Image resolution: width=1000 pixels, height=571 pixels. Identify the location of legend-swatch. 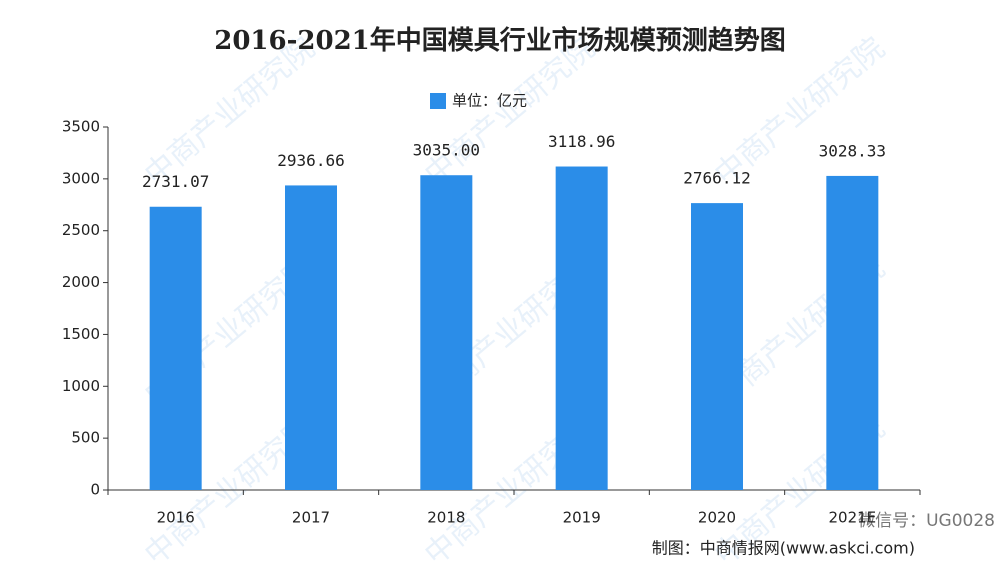
(438, 101).